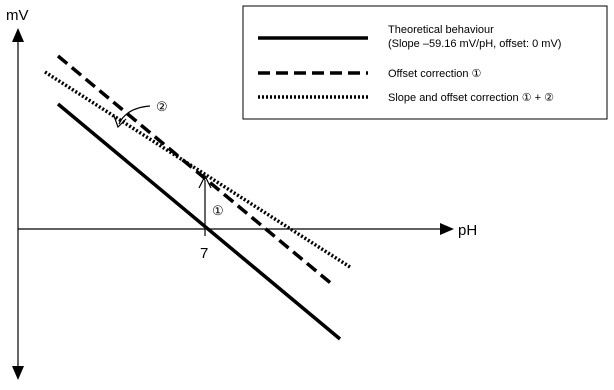 This screenshot has width=614, height=390. Describe the element at coordinates (474, 44) in the screenshot. I see `legend-theoretical-line2: (Slope –59.16 mV/pH, offset: 0 mV)` at that location.